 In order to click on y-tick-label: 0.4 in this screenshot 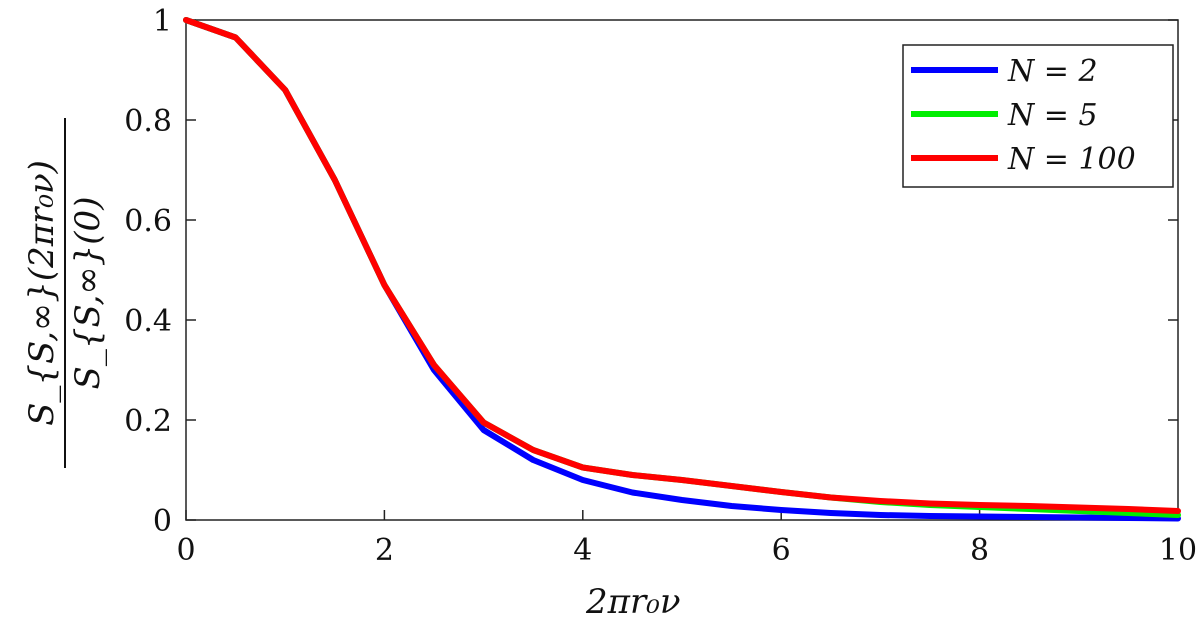, I will do `click(148, 321)`.